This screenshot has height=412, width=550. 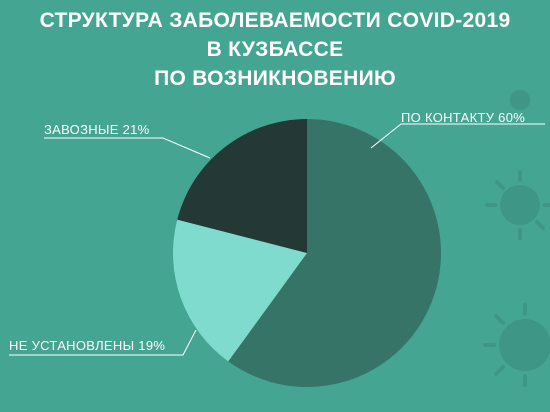 I want to click on title-line-2: В КУЗБАССЕ, so click(x=275, y=49).